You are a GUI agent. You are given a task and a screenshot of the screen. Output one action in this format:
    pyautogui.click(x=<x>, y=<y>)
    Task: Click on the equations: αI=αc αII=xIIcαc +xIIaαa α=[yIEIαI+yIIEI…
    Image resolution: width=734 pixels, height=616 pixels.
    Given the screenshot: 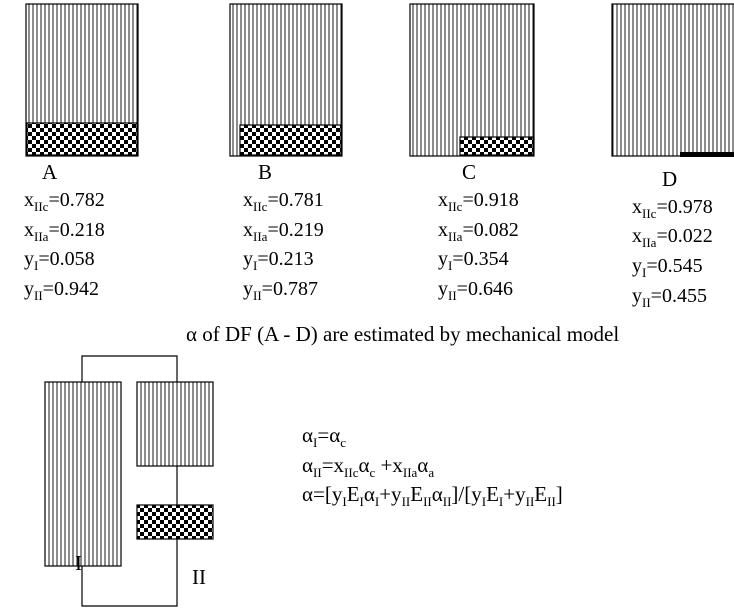 What is the action you would take?
    pyautogui.click(x=432, y=466)
    